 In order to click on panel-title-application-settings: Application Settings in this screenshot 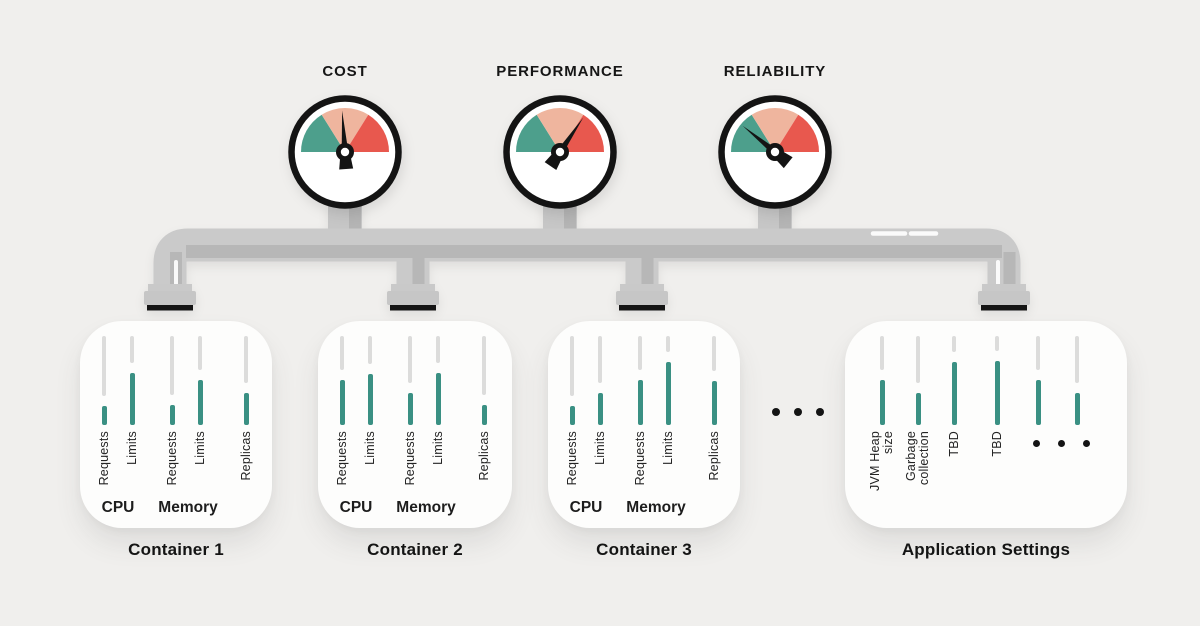, I will do `click(986, 549)`.